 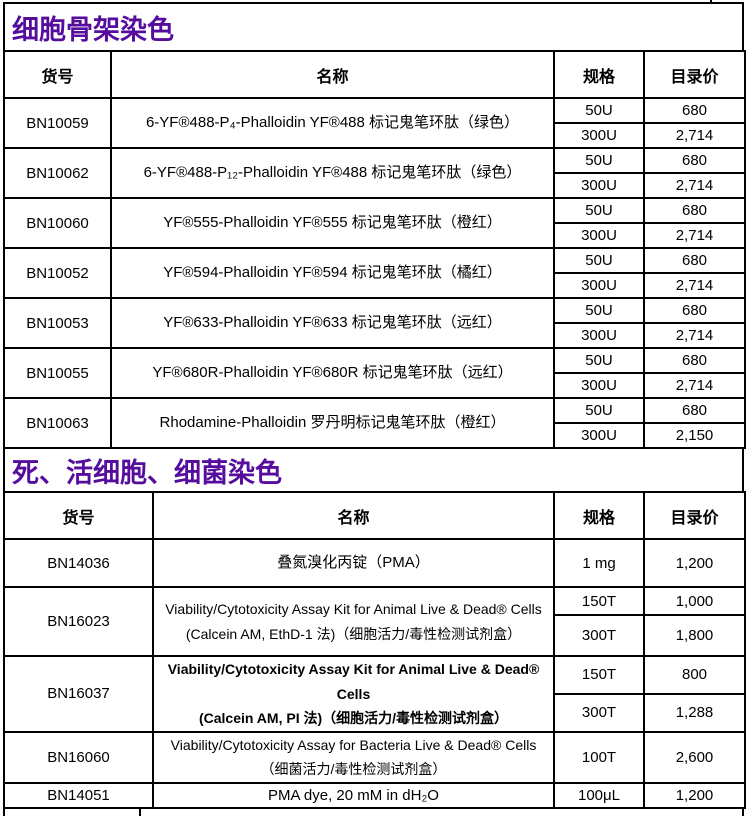 What do you see at coordinates (374, 563) in the screenshot?
I see `table-row: BN14036 叠氮溴化丙锭（PMA） 1 mg 1,200` at bounding box center [374, 563].